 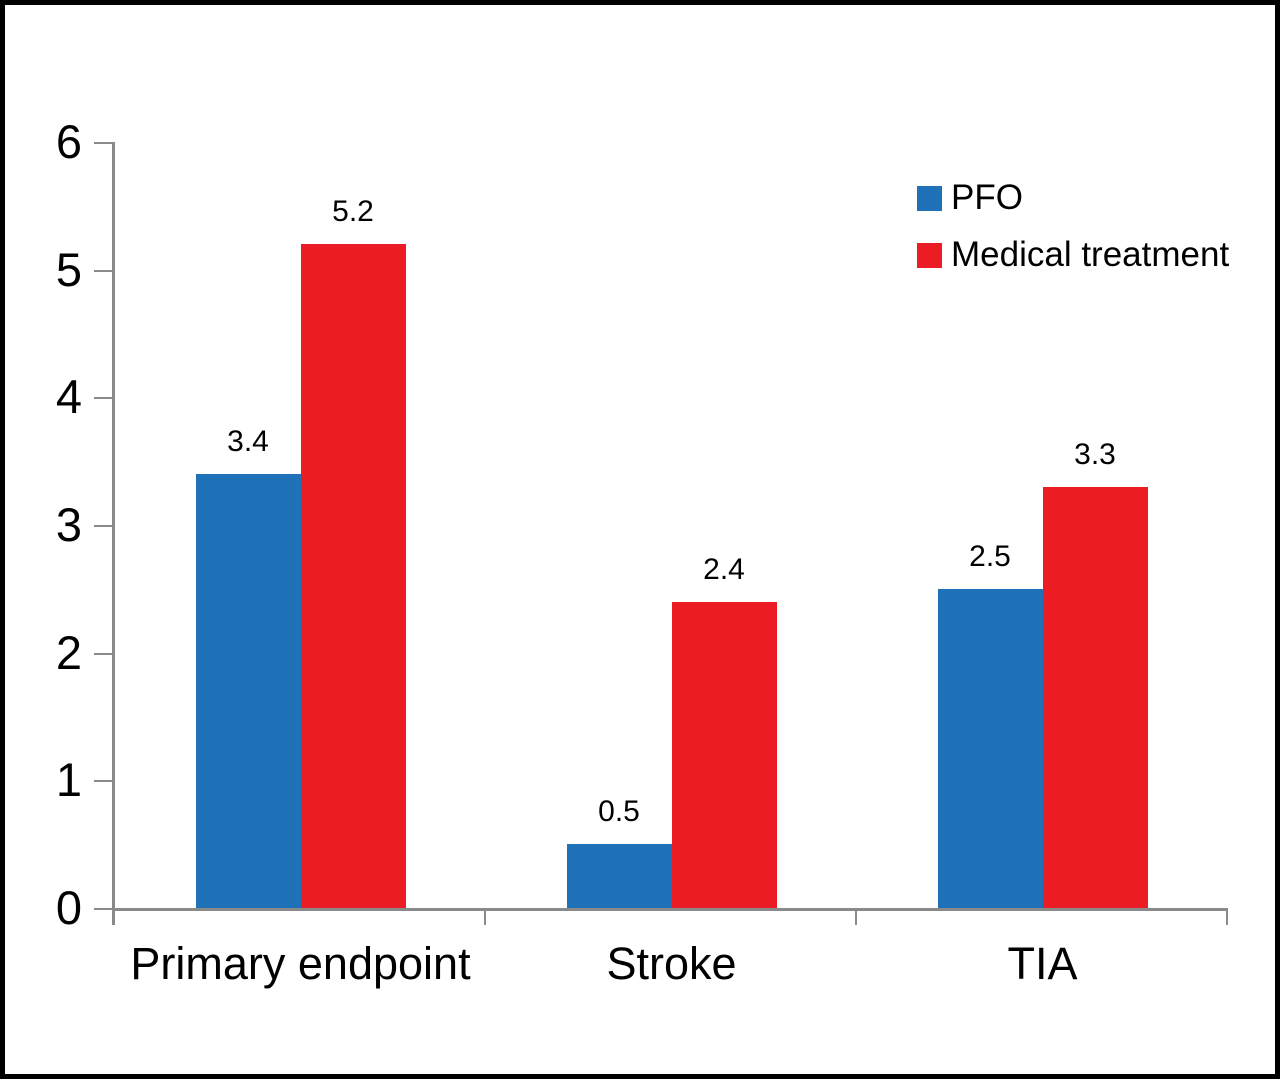 I want to click on x-category-label: TIA, so click(x=1042, y=963).